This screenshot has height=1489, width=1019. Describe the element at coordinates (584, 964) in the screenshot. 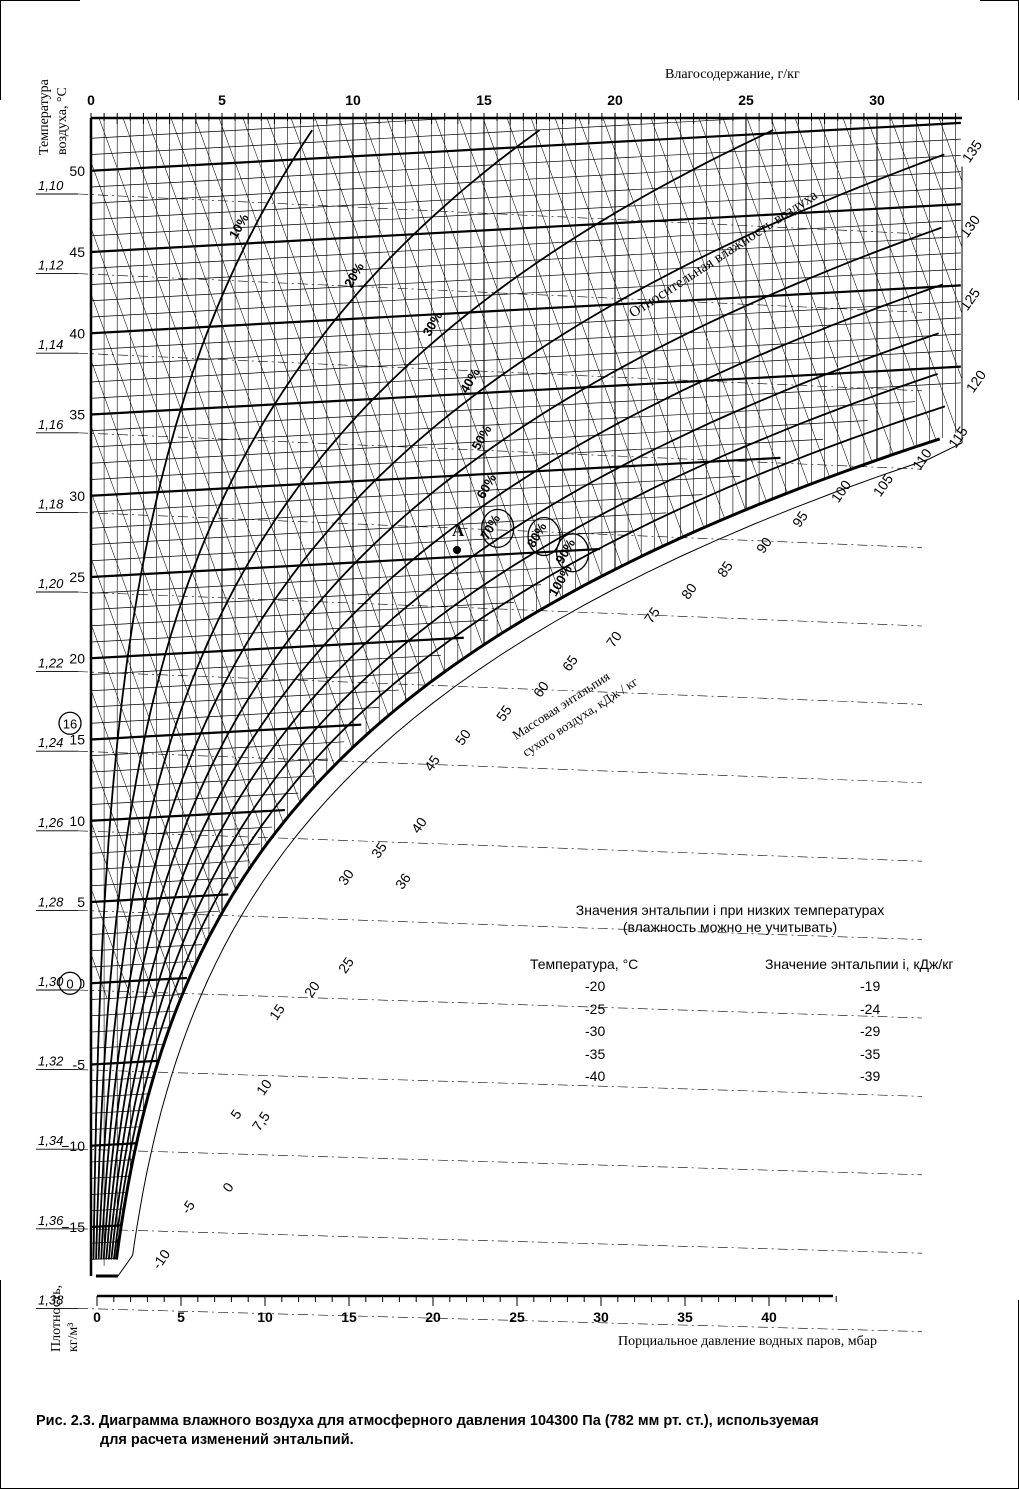

I see `table-col-temperature-header: Температура, °С` at that location.